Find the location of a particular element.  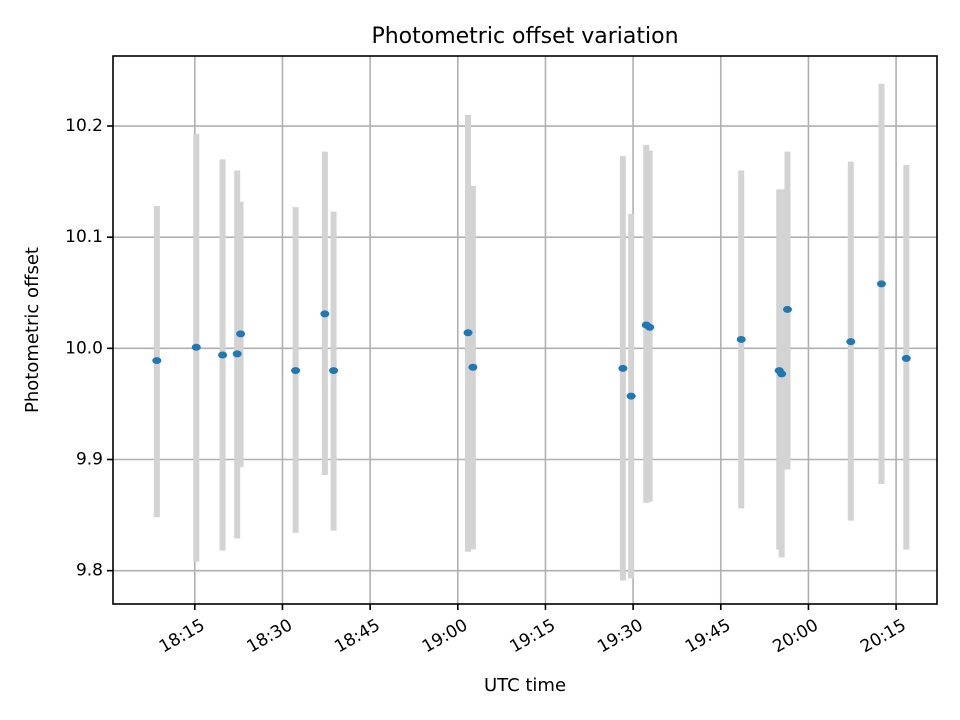

x-tick-label: 18:45 is located at coordinates (357, 636).